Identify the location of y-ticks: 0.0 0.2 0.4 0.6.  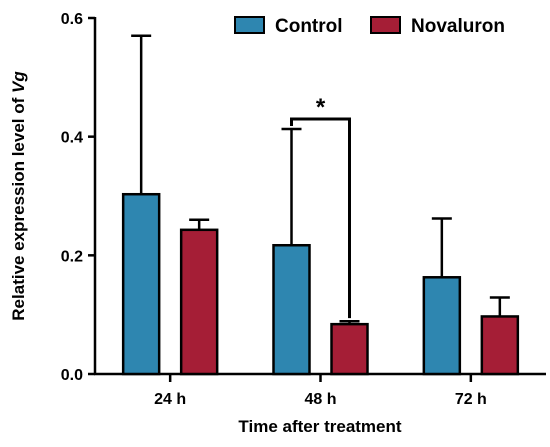
(78, 197).